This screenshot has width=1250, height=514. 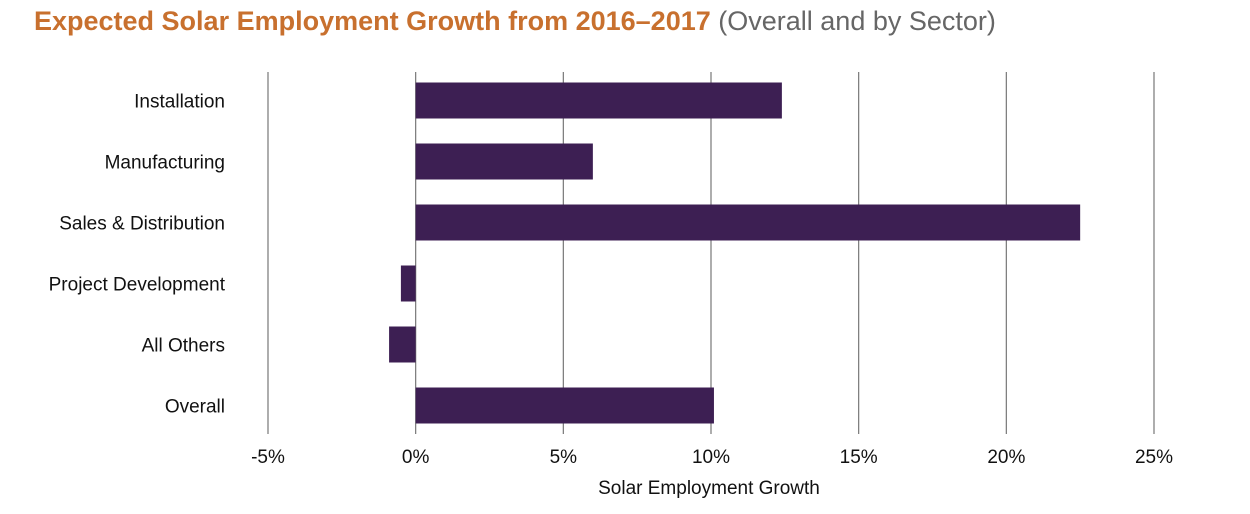 I want to click on category-label: Project Development, so click(x=137, y=285).